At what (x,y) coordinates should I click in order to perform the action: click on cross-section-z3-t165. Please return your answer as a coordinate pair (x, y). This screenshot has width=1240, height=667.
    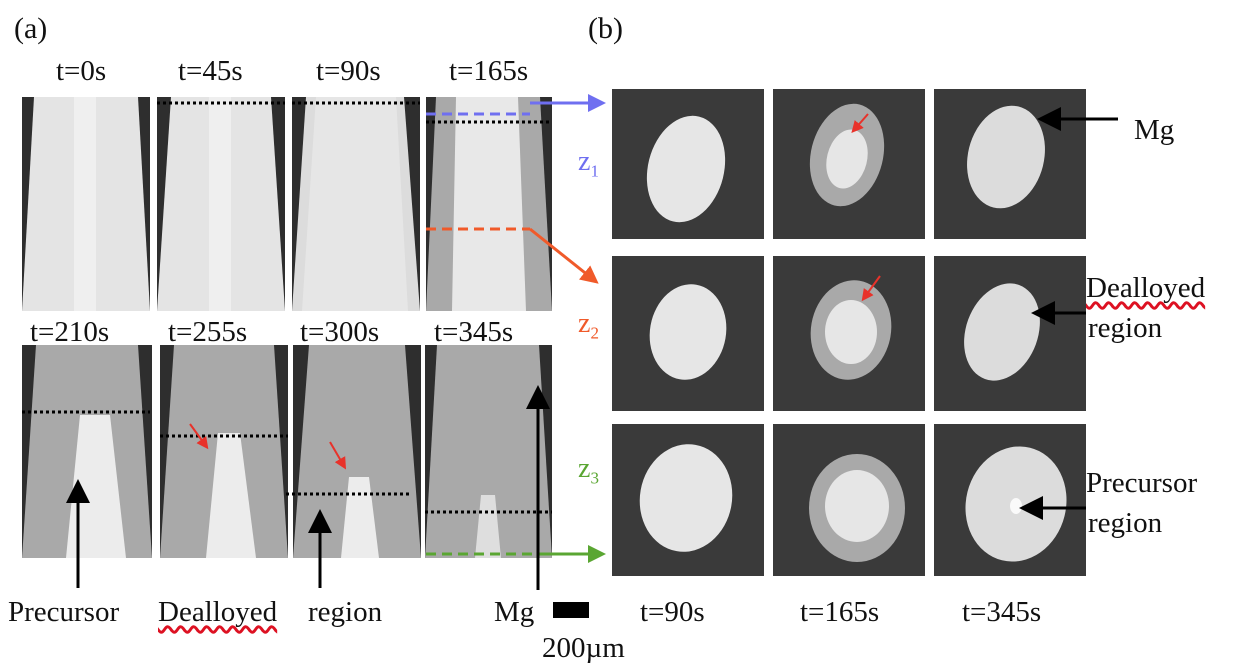
    Looking at the image, I should click on (849, 500).